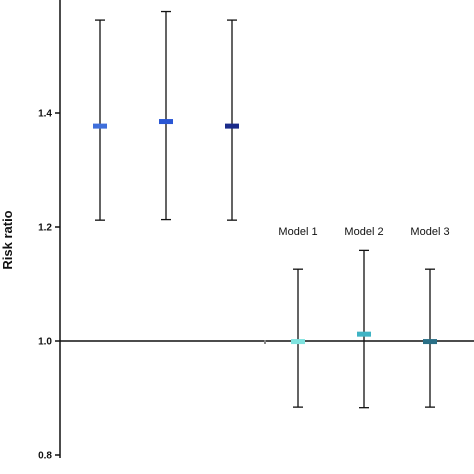  What do you see at coordinates (297, 232) in the screenshot?
I see `model-label: Model 1` at bounding box center [297, 232].